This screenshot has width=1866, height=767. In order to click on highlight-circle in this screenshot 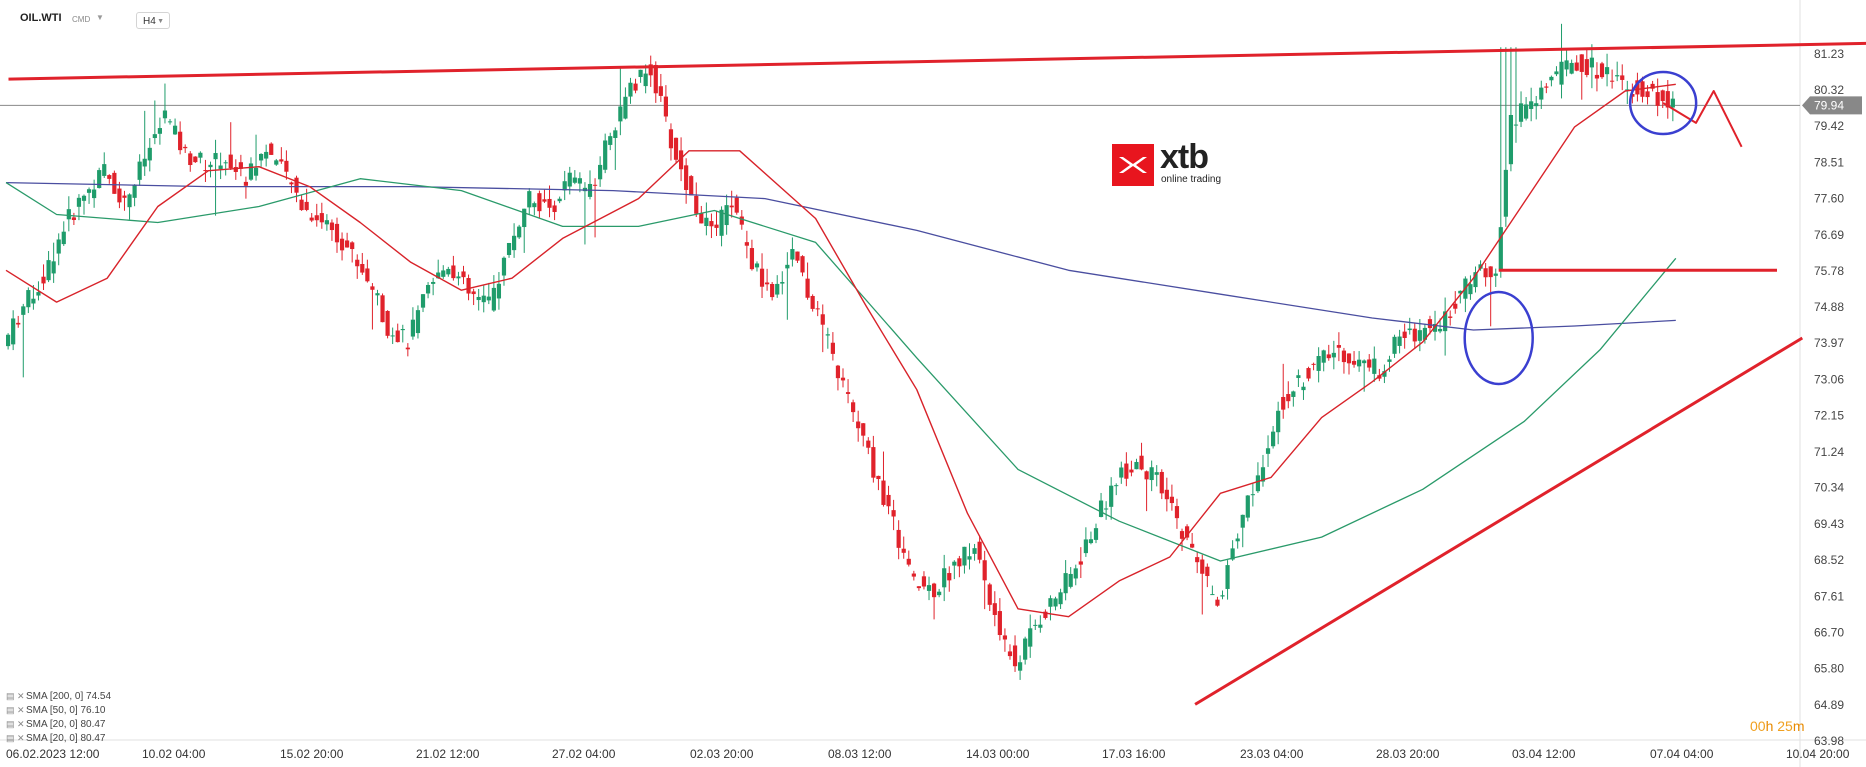, I will do `click(1498, 338)`.